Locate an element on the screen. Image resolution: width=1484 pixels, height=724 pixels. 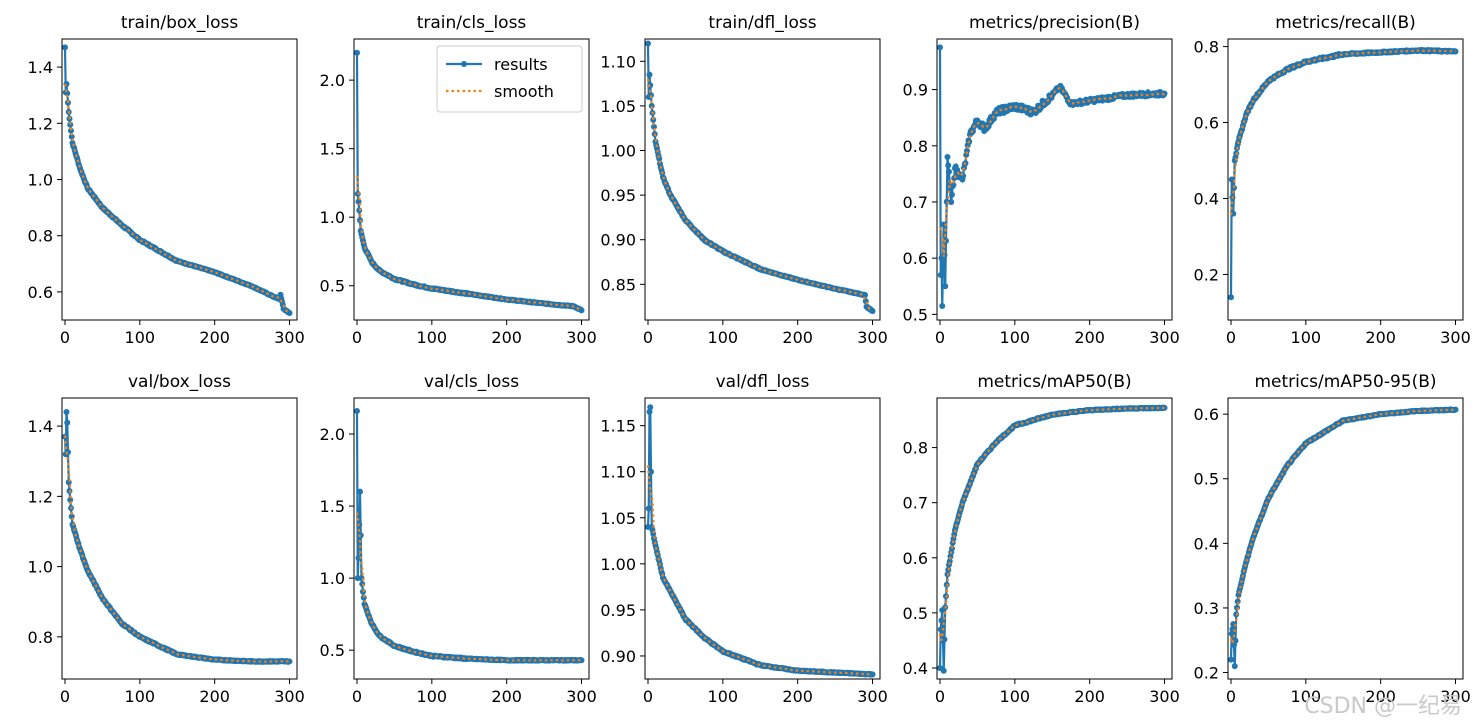
y-tick-label: 0.2 is located at coordinates (1206, 673).